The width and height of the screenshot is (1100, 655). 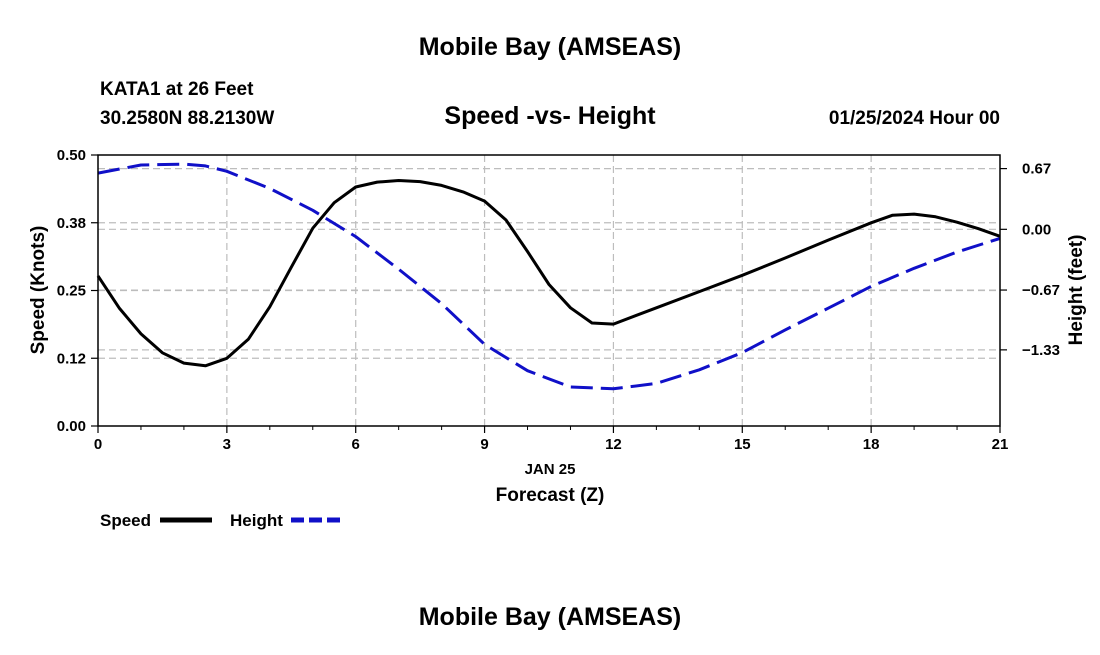 What do you see at coordinates (256, 520) in the screenshot?
I see `legend-height-label: Height` at bounding box center [256, 520].